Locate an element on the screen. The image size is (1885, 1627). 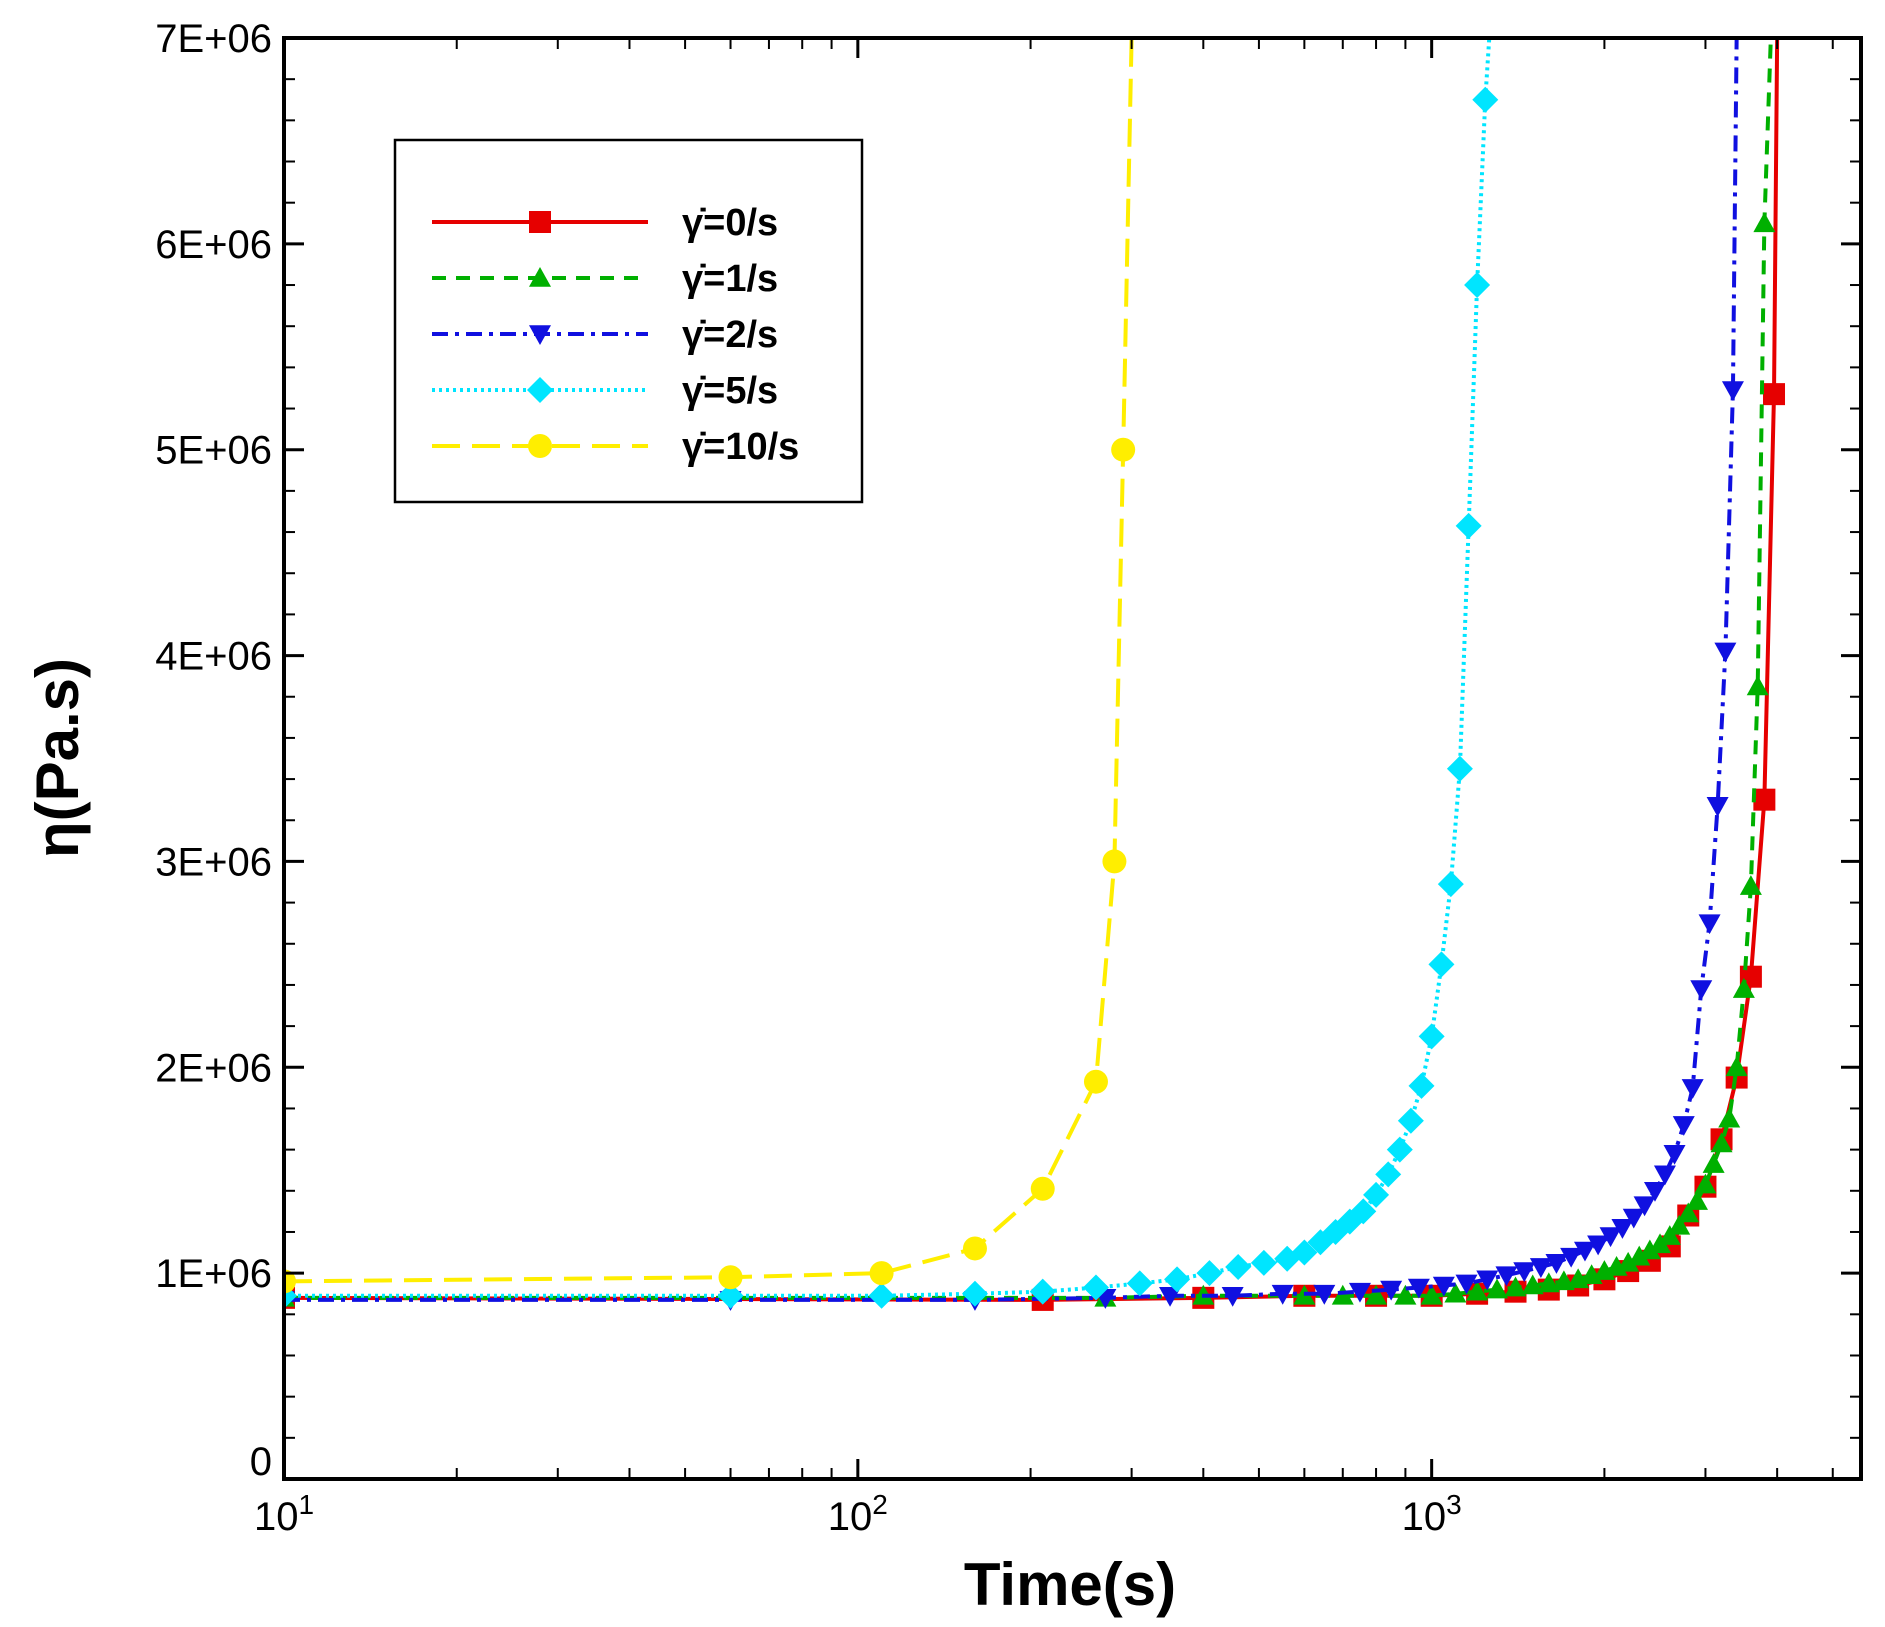
x-tick-label: 10¹ is located at coordinates (284, 1514).